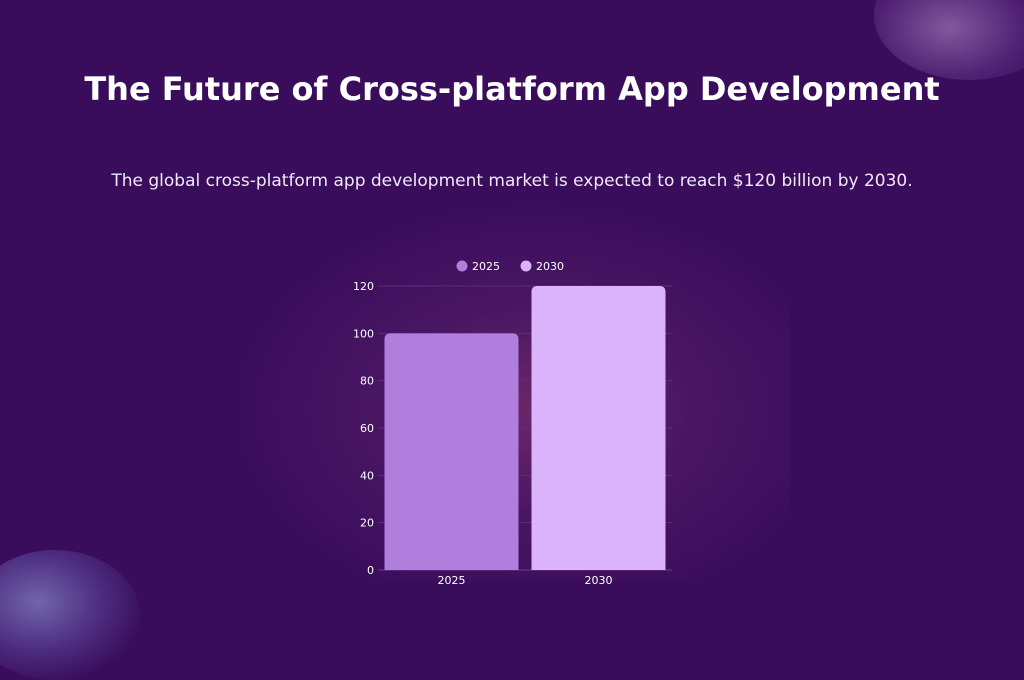 This screenshot has width=1024, height=680. Describe the element at coordinates (370, 570) in the screenshot. I see `y-tick-label: 0` at that location.